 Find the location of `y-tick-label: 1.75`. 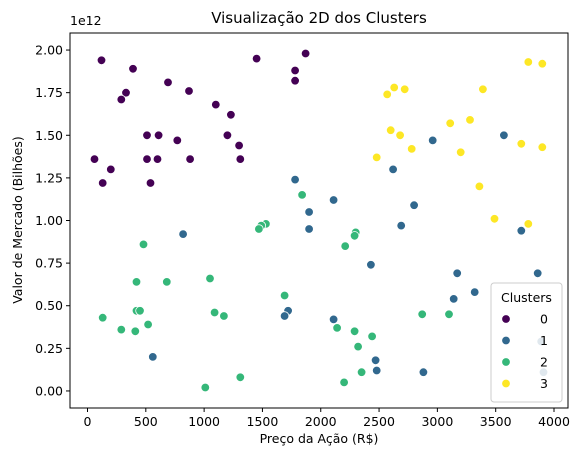

y-tick-label: 1.75 is located at coordinates (49, 92).